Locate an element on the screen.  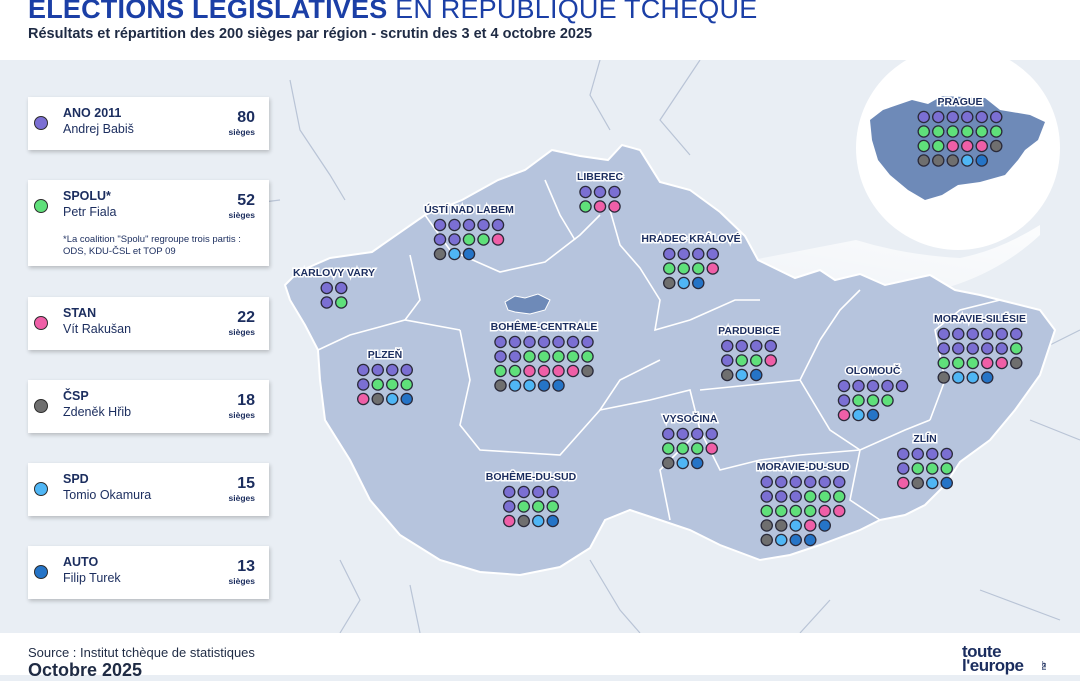
party-leader: Andrej Babiš is located at coordinates (98, 129).